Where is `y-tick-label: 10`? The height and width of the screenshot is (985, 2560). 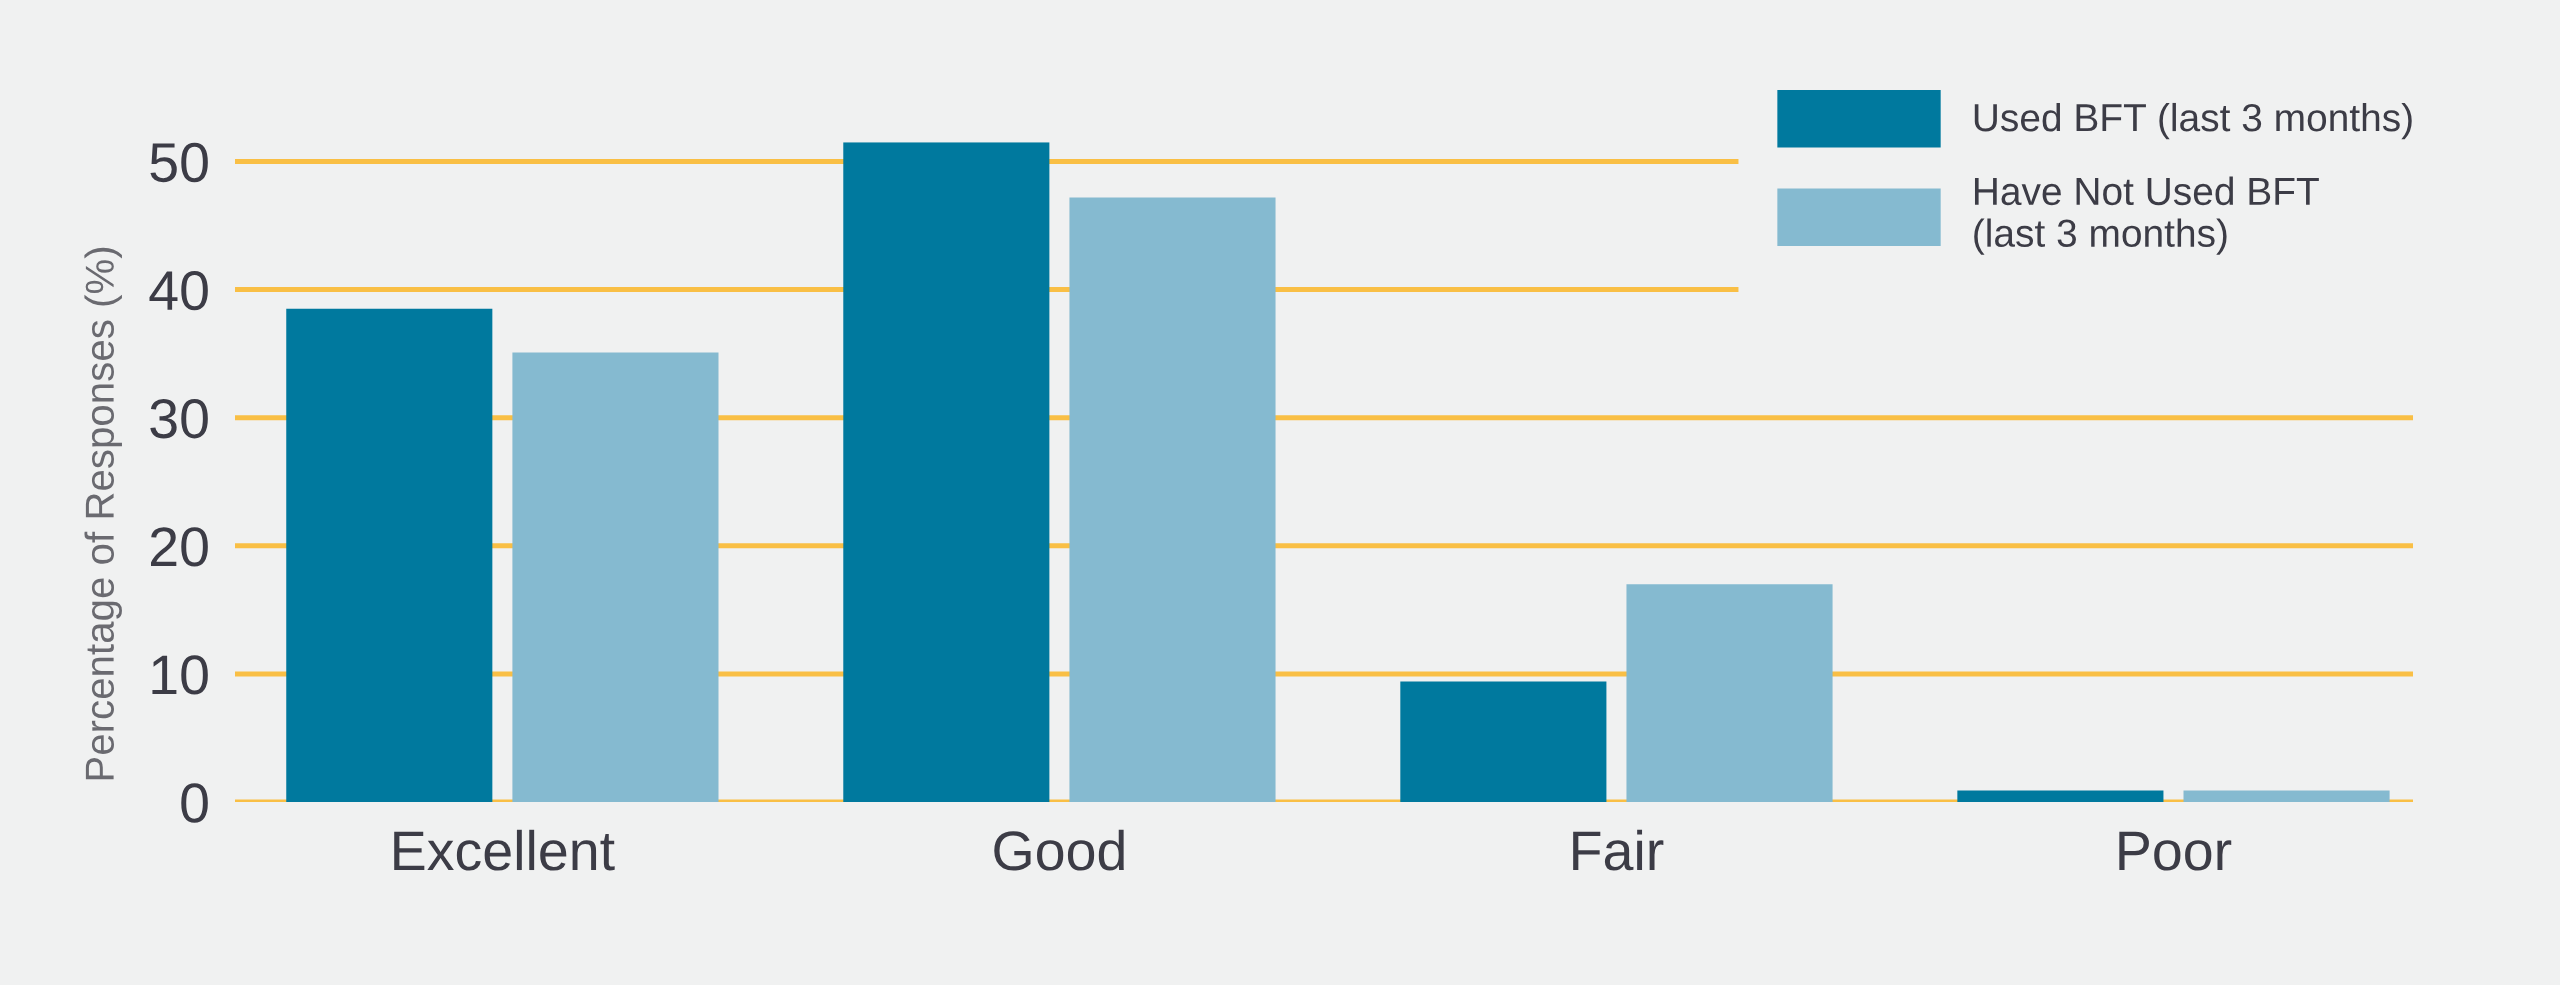
y-tick-label: 10 is located at coordinates (180, 675).